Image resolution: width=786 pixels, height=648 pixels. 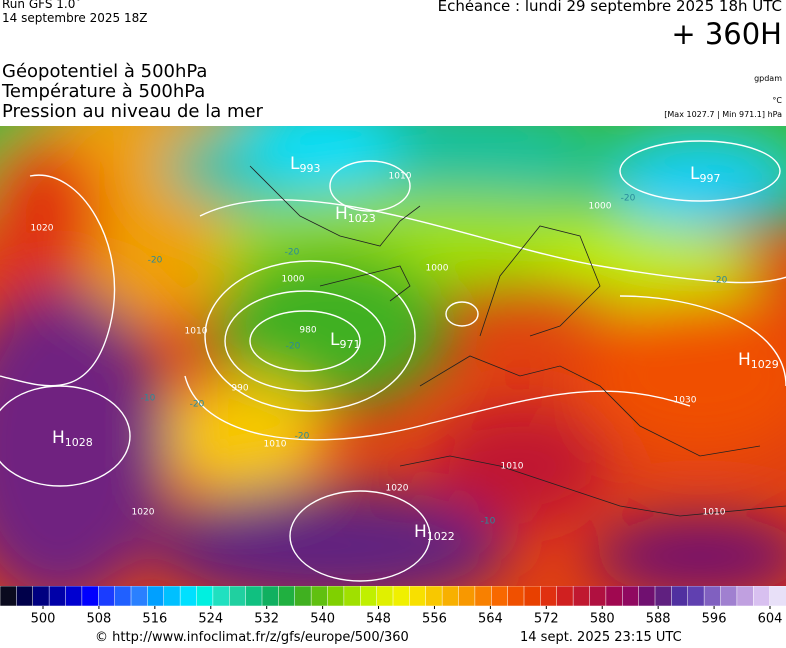 What do you see at coordinates (434, 619) in the screenshot?
I see `colorbar-label: 556` at bounding box center [434, 619].